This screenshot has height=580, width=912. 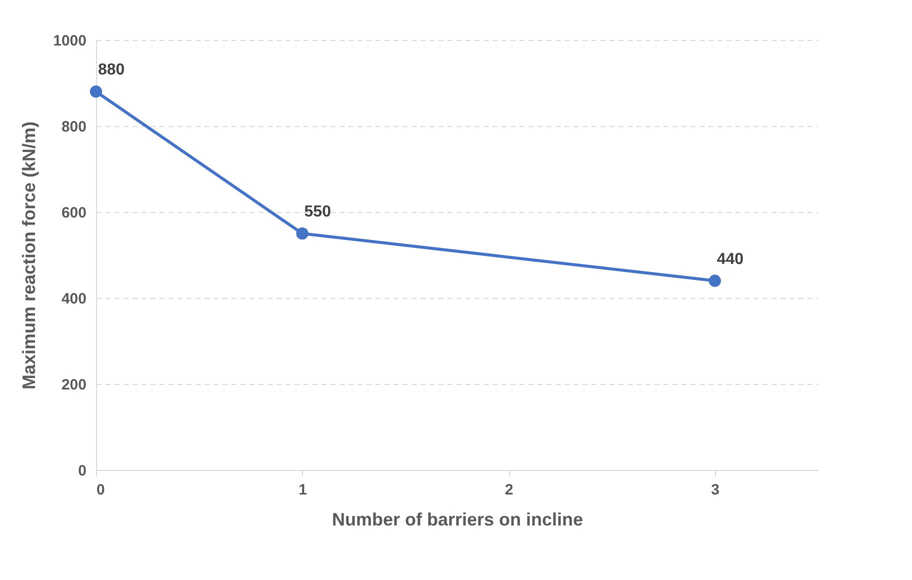 What do you see at coordinates (715, 490) in the screenshot?
I see `x-tick-label: 3` at bounding box center [715, 490].